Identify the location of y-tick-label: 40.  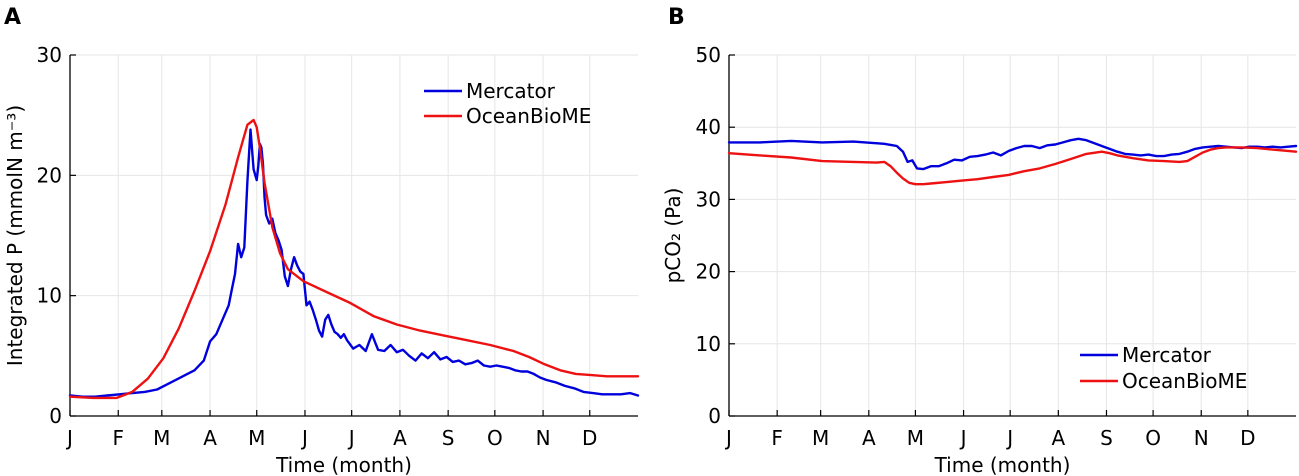
(708, 127).